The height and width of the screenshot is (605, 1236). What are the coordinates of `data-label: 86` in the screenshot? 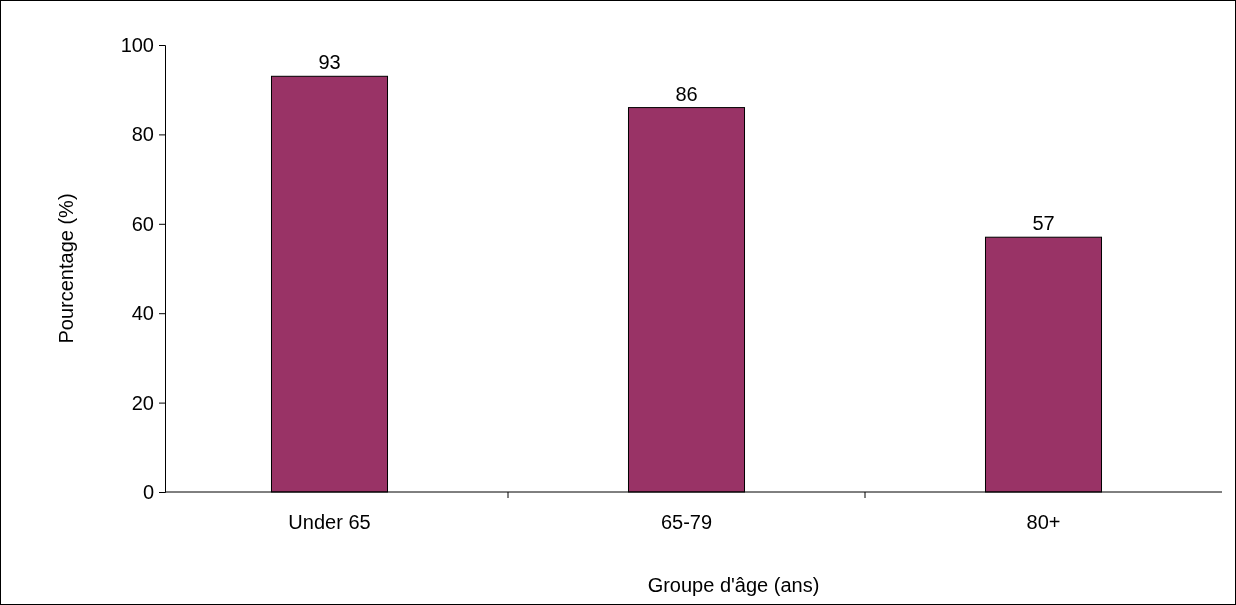 It's located at (686, 93).